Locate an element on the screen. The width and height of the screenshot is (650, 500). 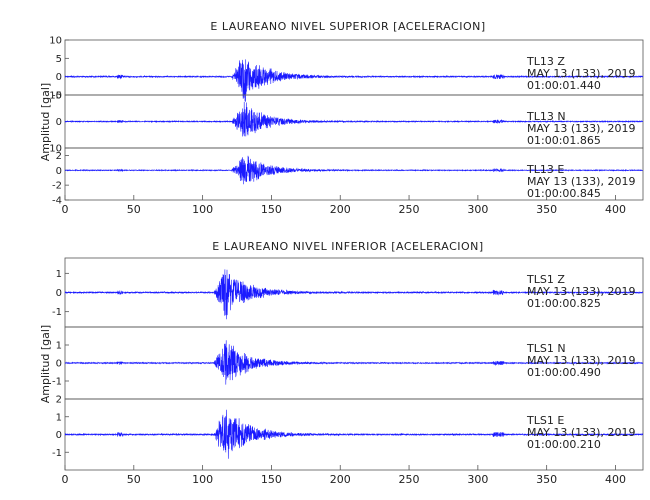
station-label: TLS1 N is located at coordinates (546, 348).